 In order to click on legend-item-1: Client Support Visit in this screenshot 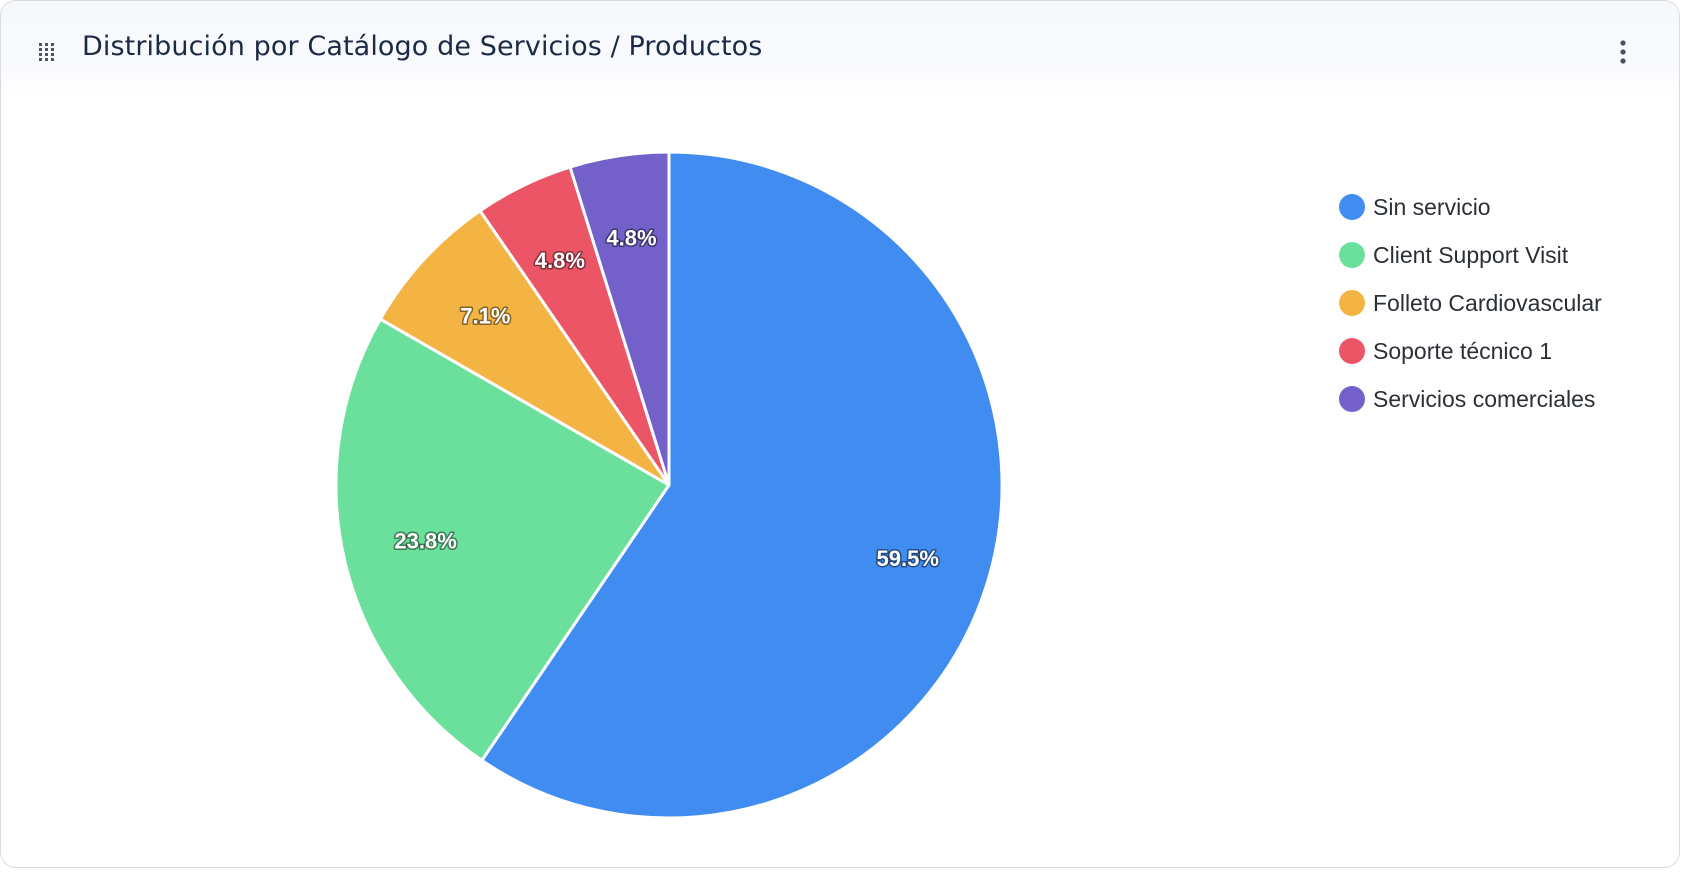, I will do `click(1470, 255)`.